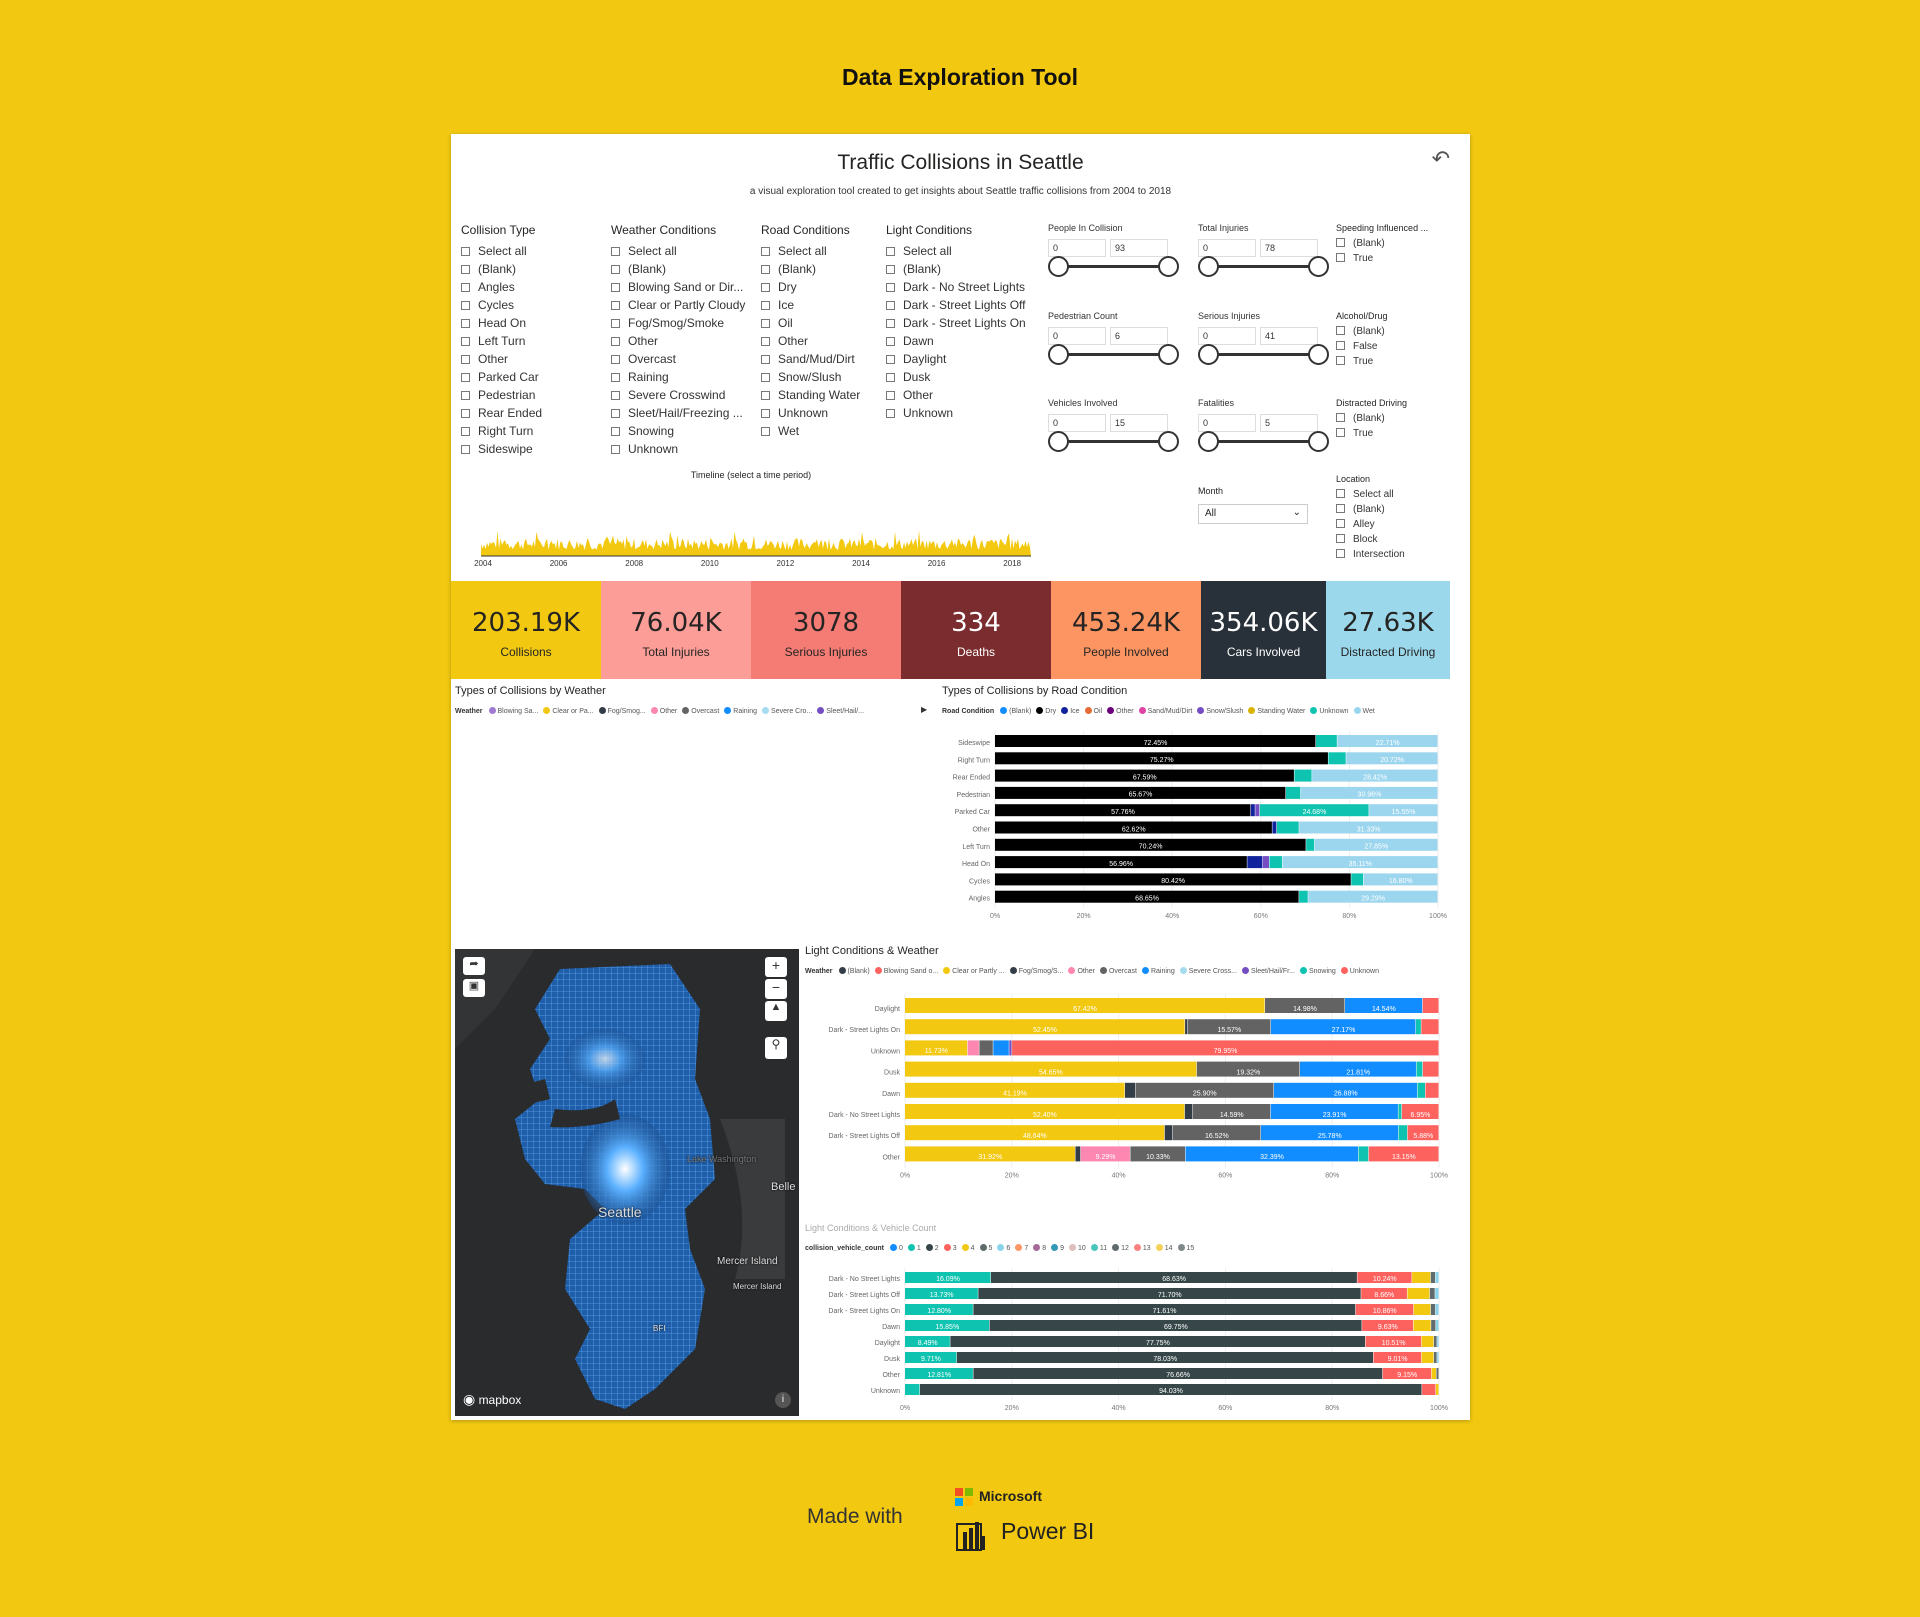  Describe the element at coordinates (1185, 1248) in the screenshot. I see `legend-item: 15` at that location.